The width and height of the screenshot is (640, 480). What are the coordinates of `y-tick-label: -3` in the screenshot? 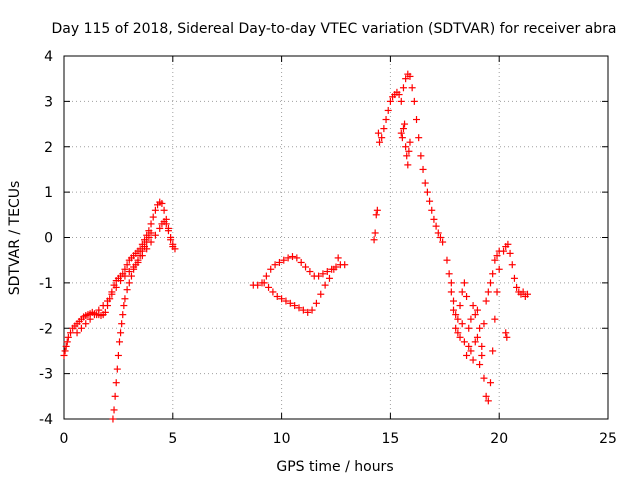 It's located at (46, 375).